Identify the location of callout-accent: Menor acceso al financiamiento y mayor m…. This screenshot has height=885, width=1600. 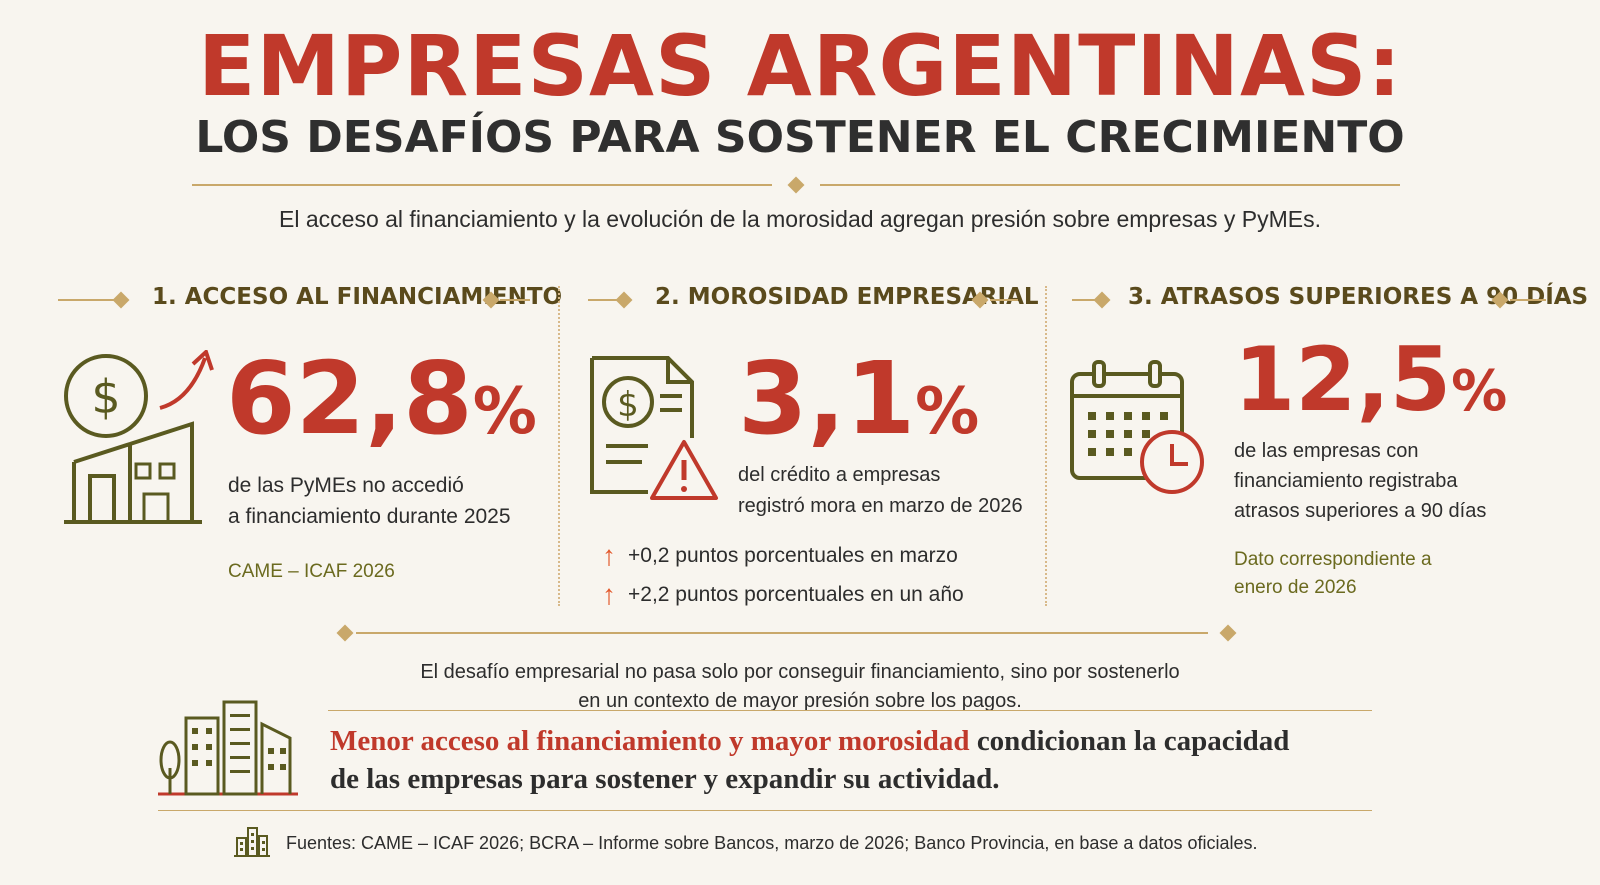
(650, 741).